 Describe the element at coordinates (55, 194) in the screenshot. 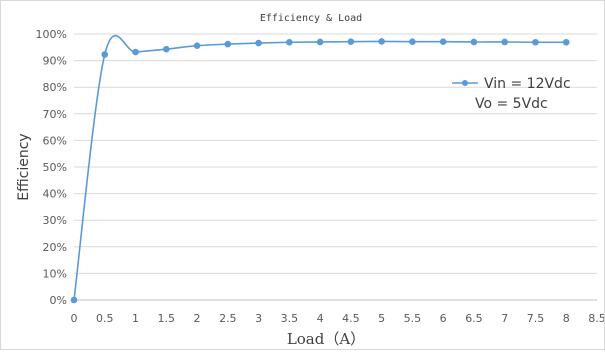

I see `y-tick-label: 40%` at that location.